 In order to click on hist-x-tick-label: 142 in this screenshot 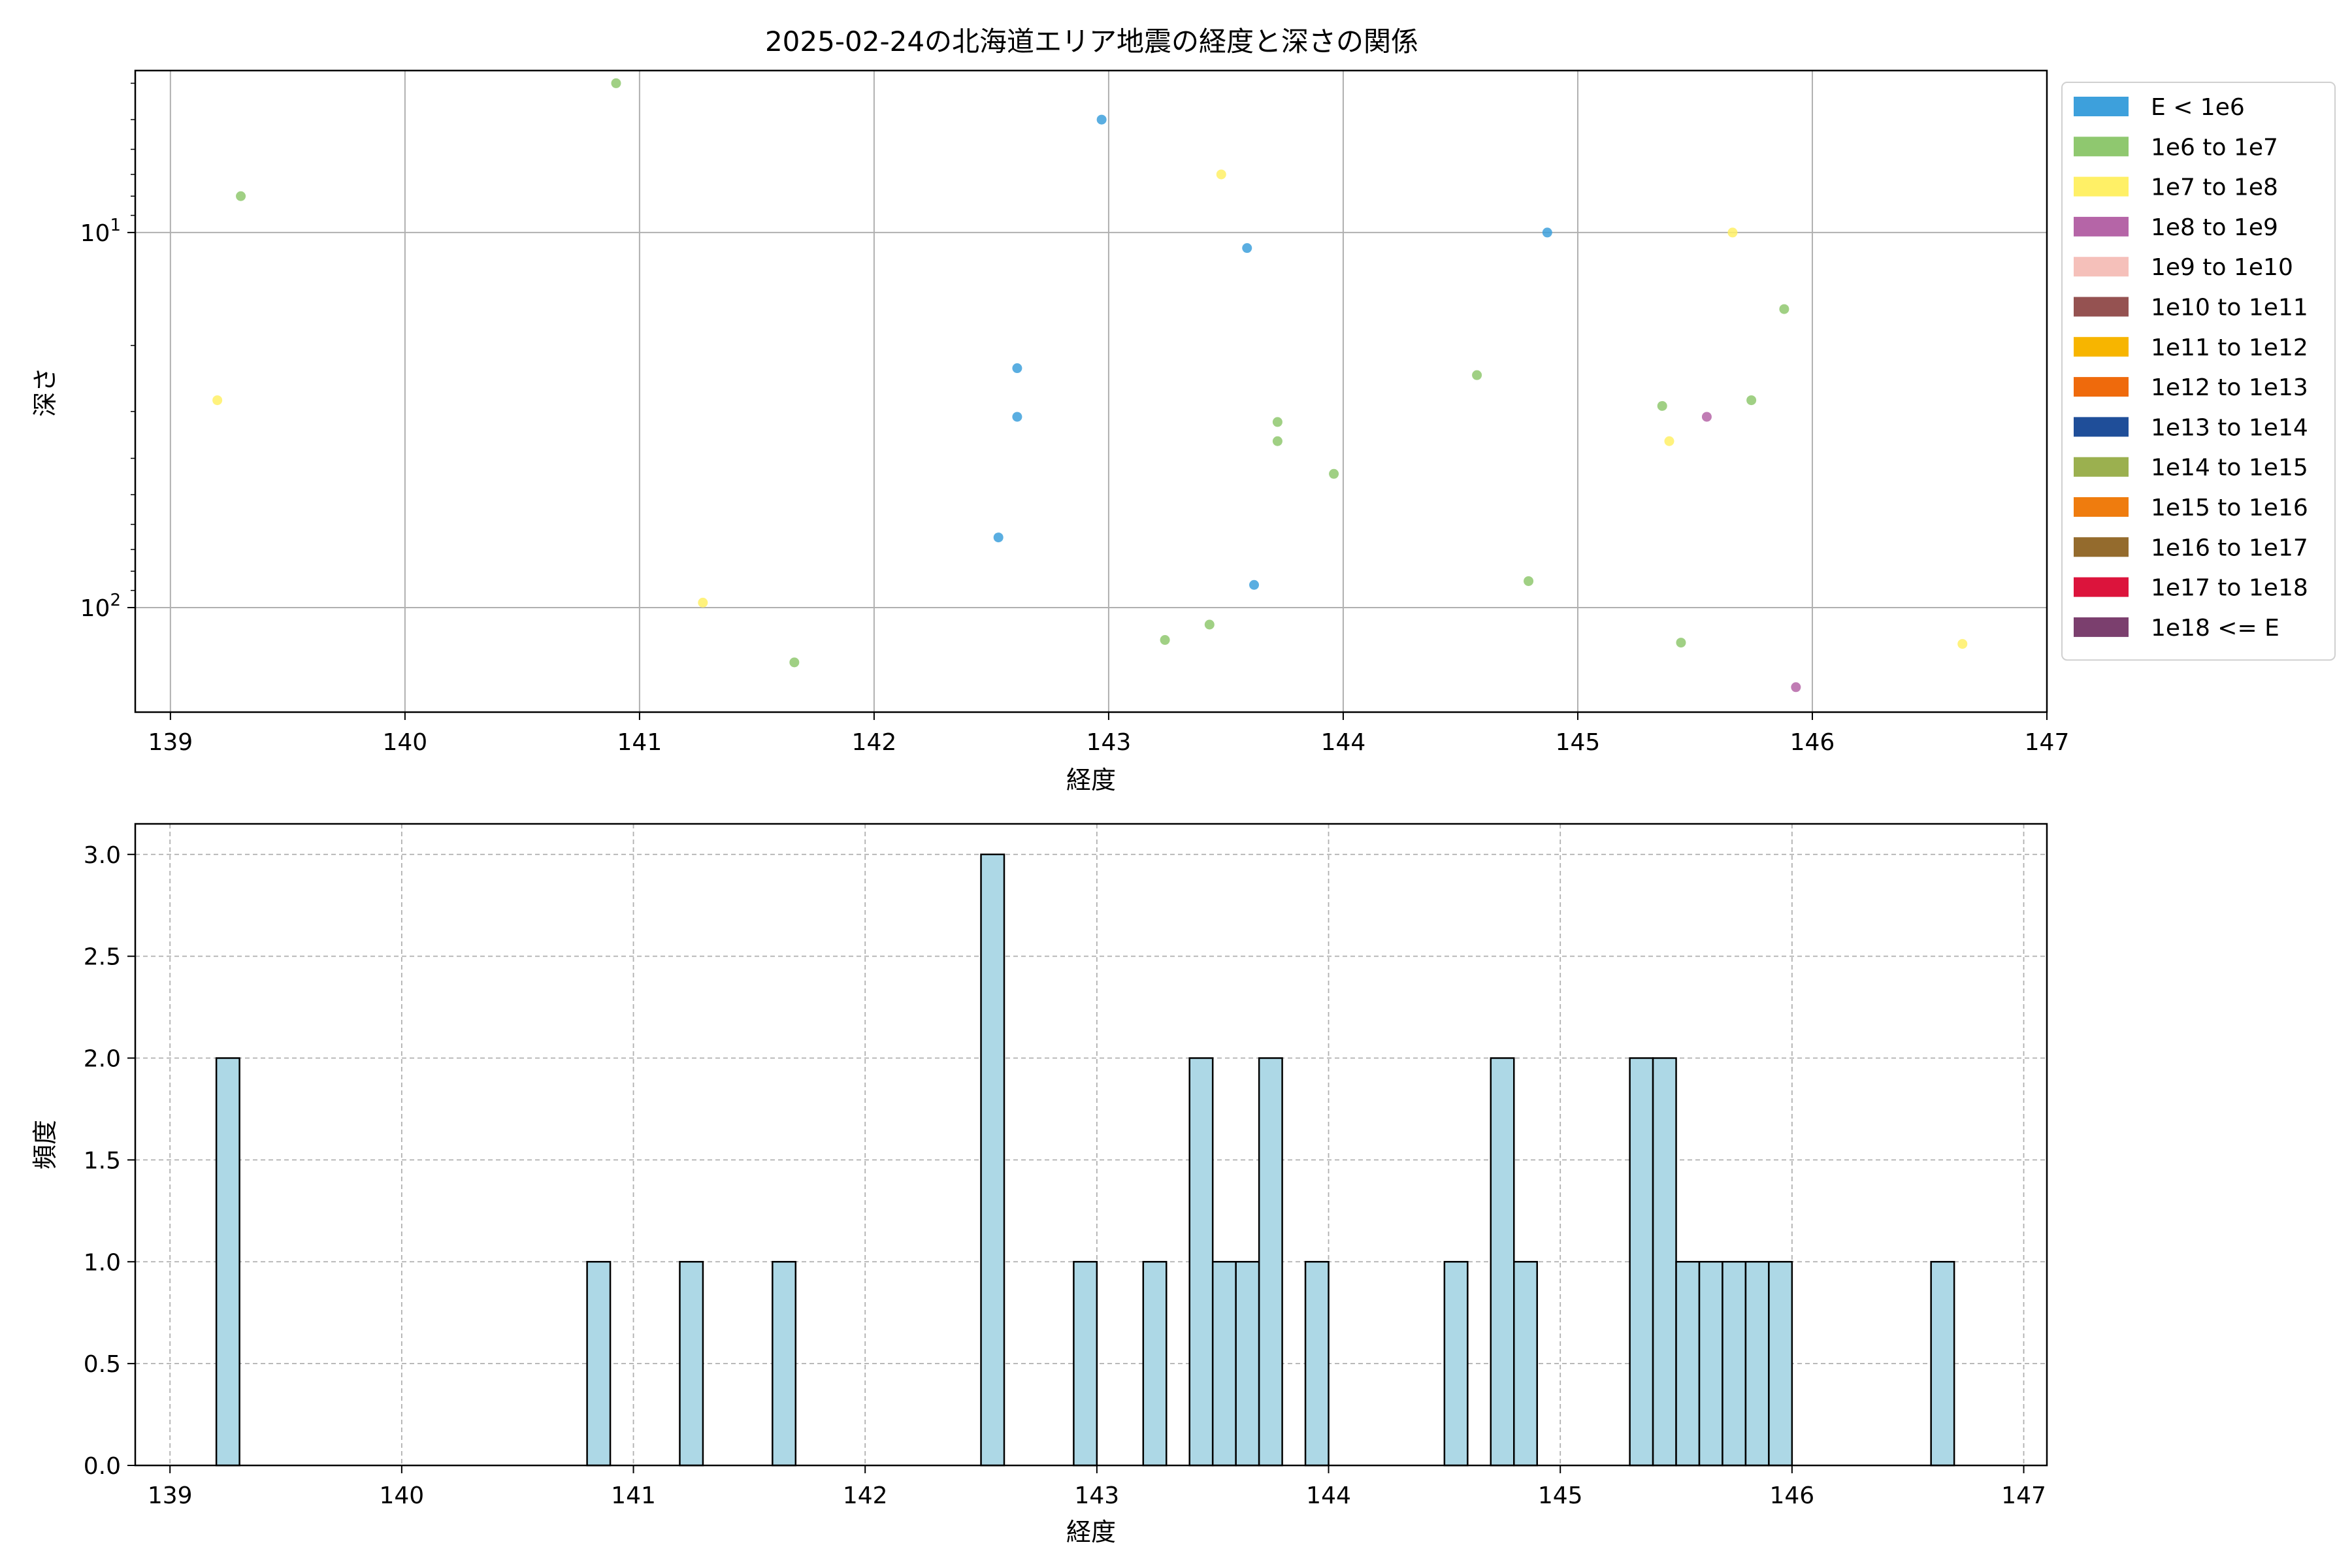, I will do `click(865, 1495)`.